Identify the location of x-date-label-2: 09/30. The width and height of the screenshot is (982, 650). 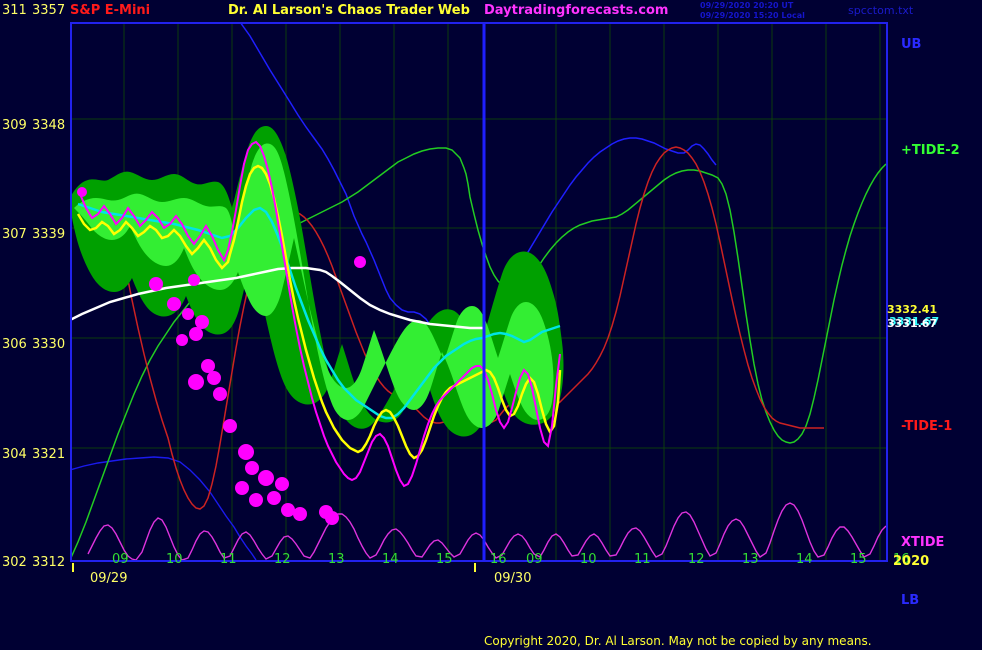
(513, 578).